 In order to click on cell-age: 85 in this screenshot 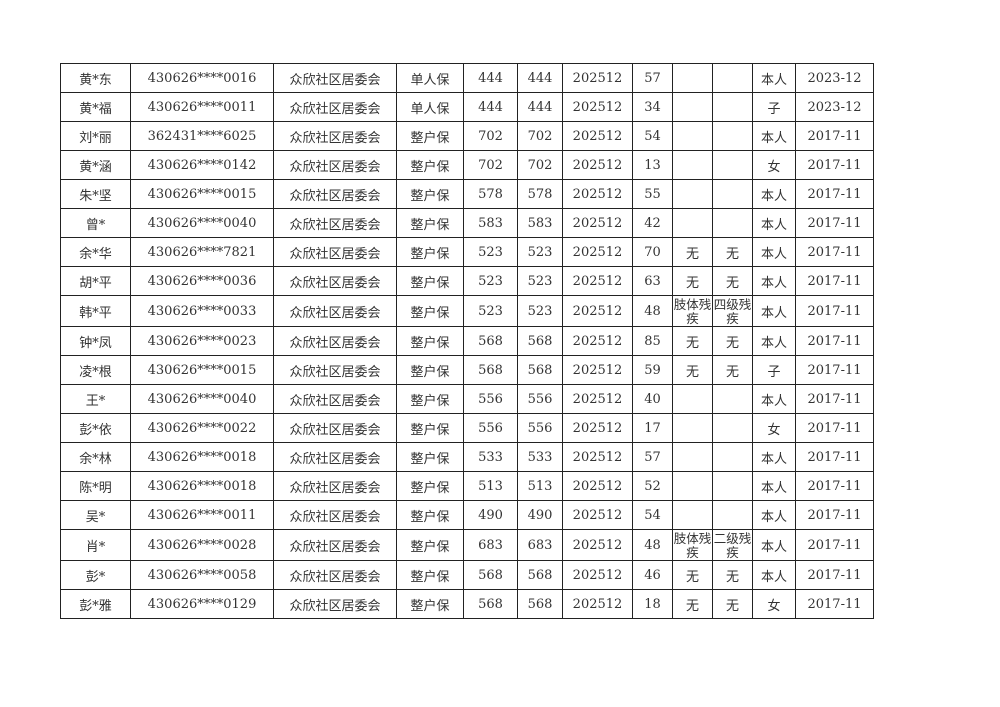, I will do `click(652, 341)`.